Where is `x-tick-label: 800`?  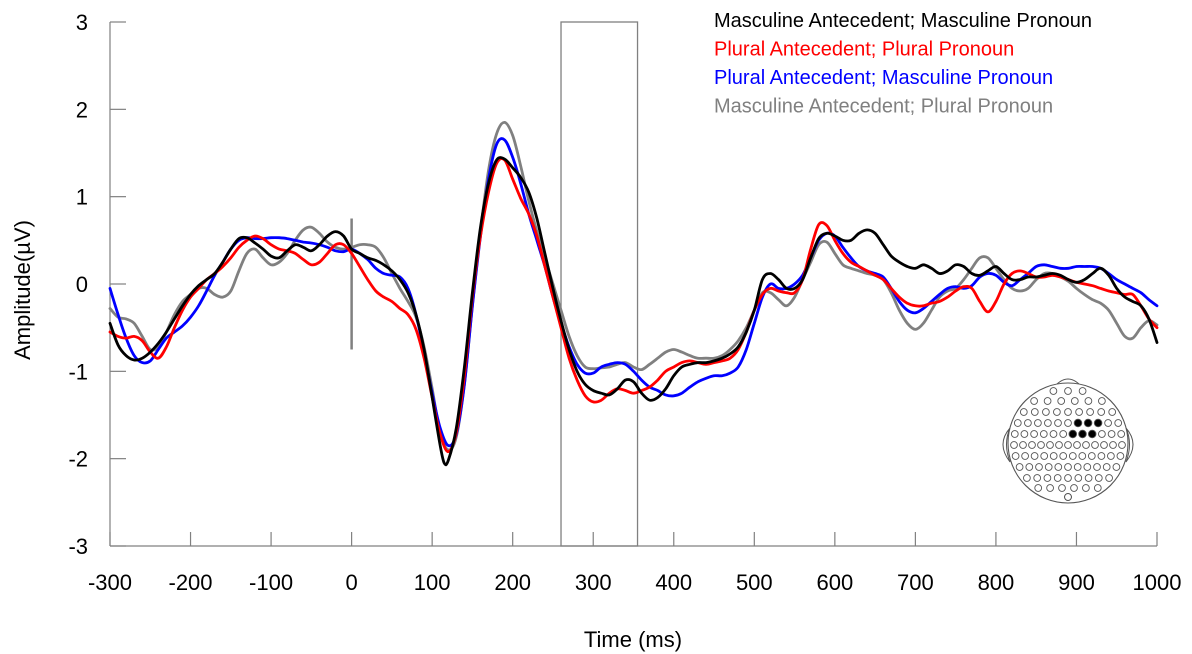 x-tick-label: 800 is located at coordinates (996, 582).